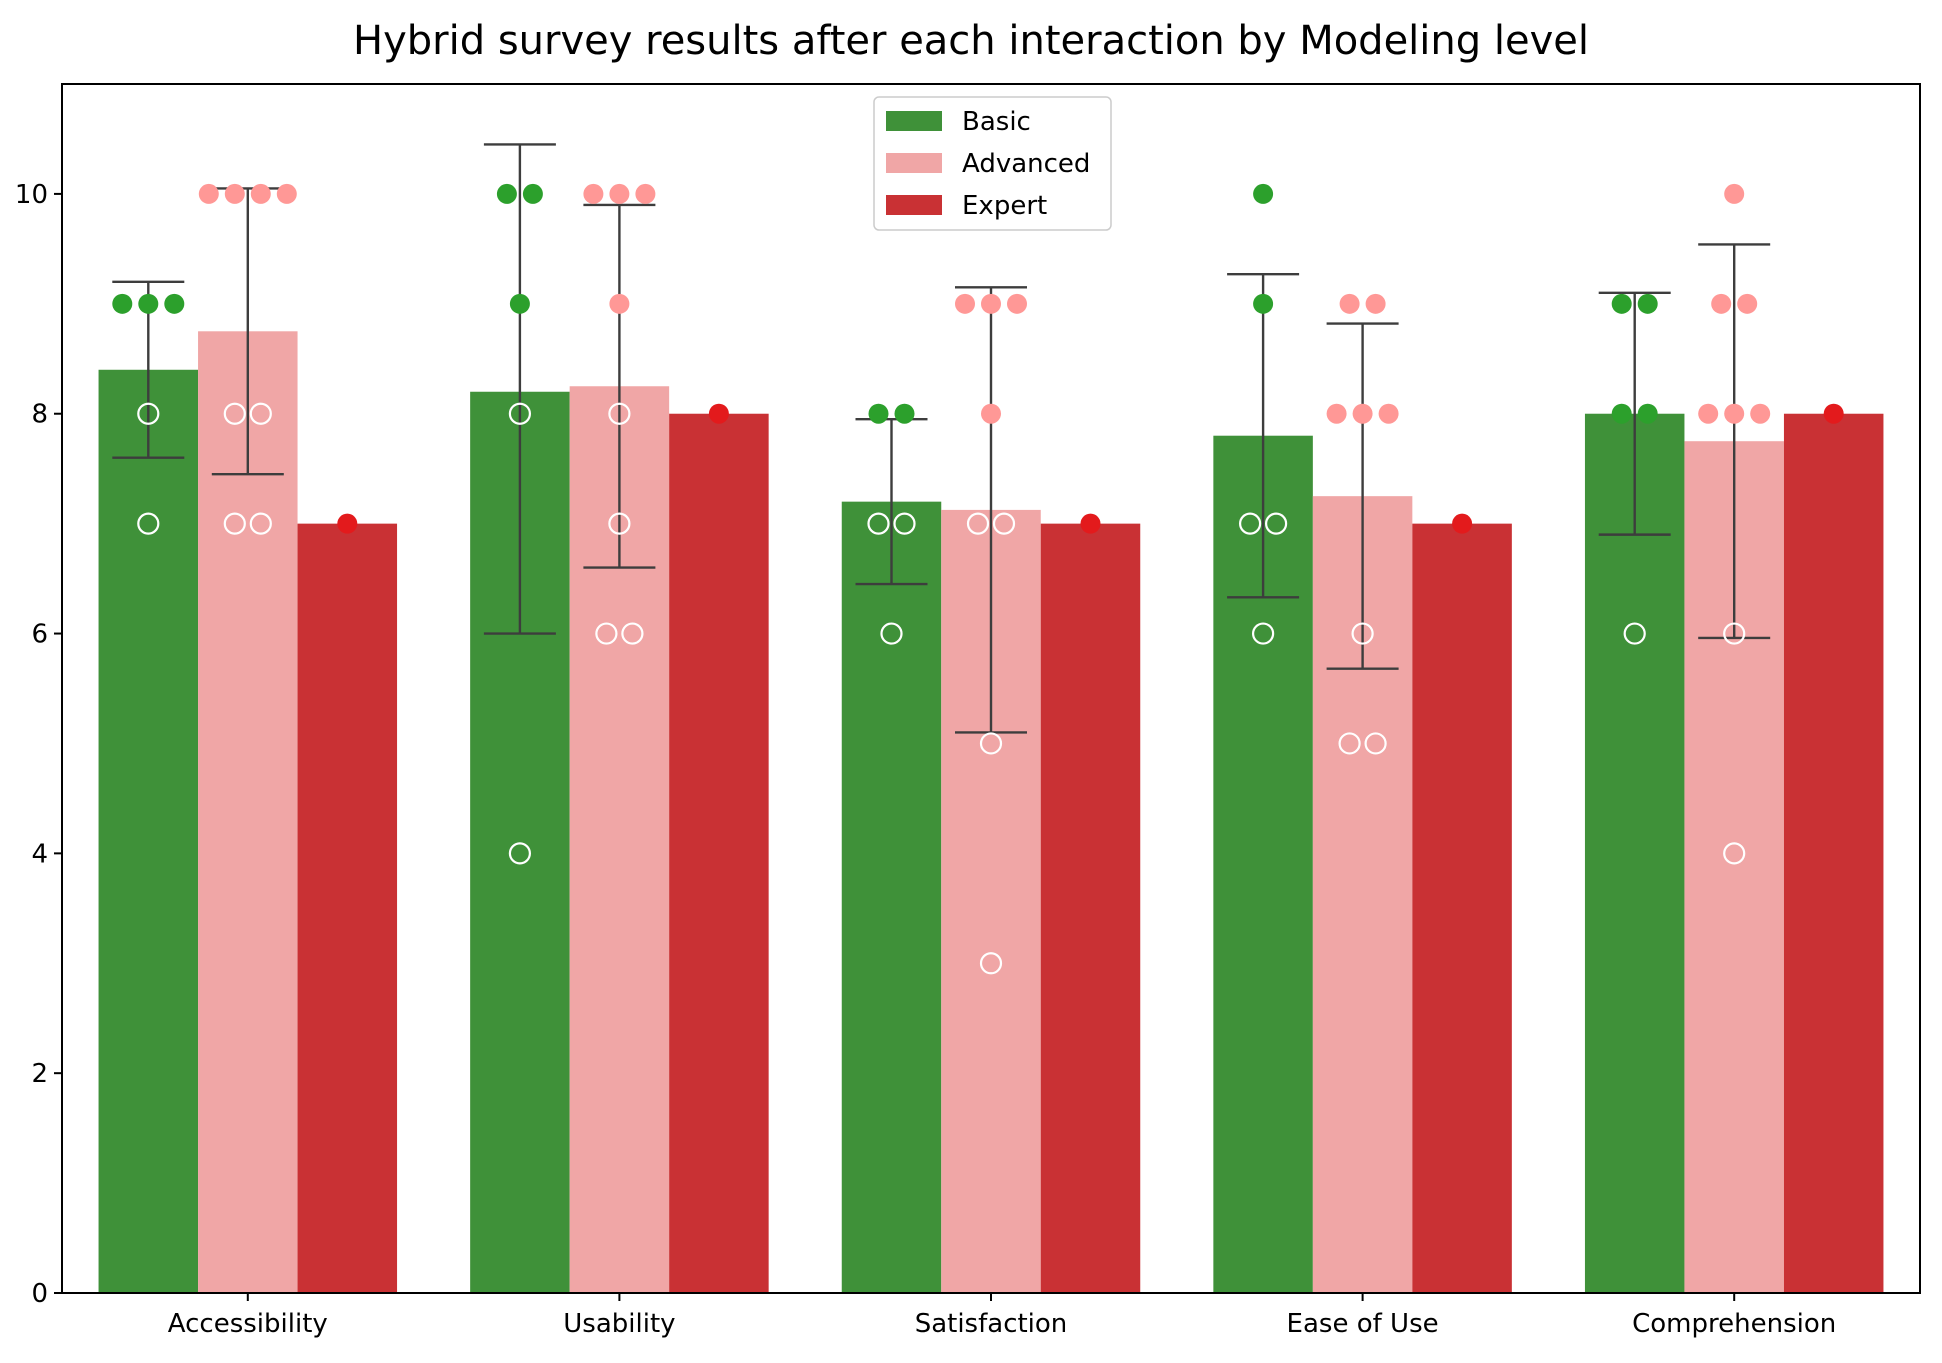 The image size is (1942, 1363). What do you see at coordinates (347, 908) in the screenshot?
I see `bar-expert-accessibility` at bounding box center [347, 908].